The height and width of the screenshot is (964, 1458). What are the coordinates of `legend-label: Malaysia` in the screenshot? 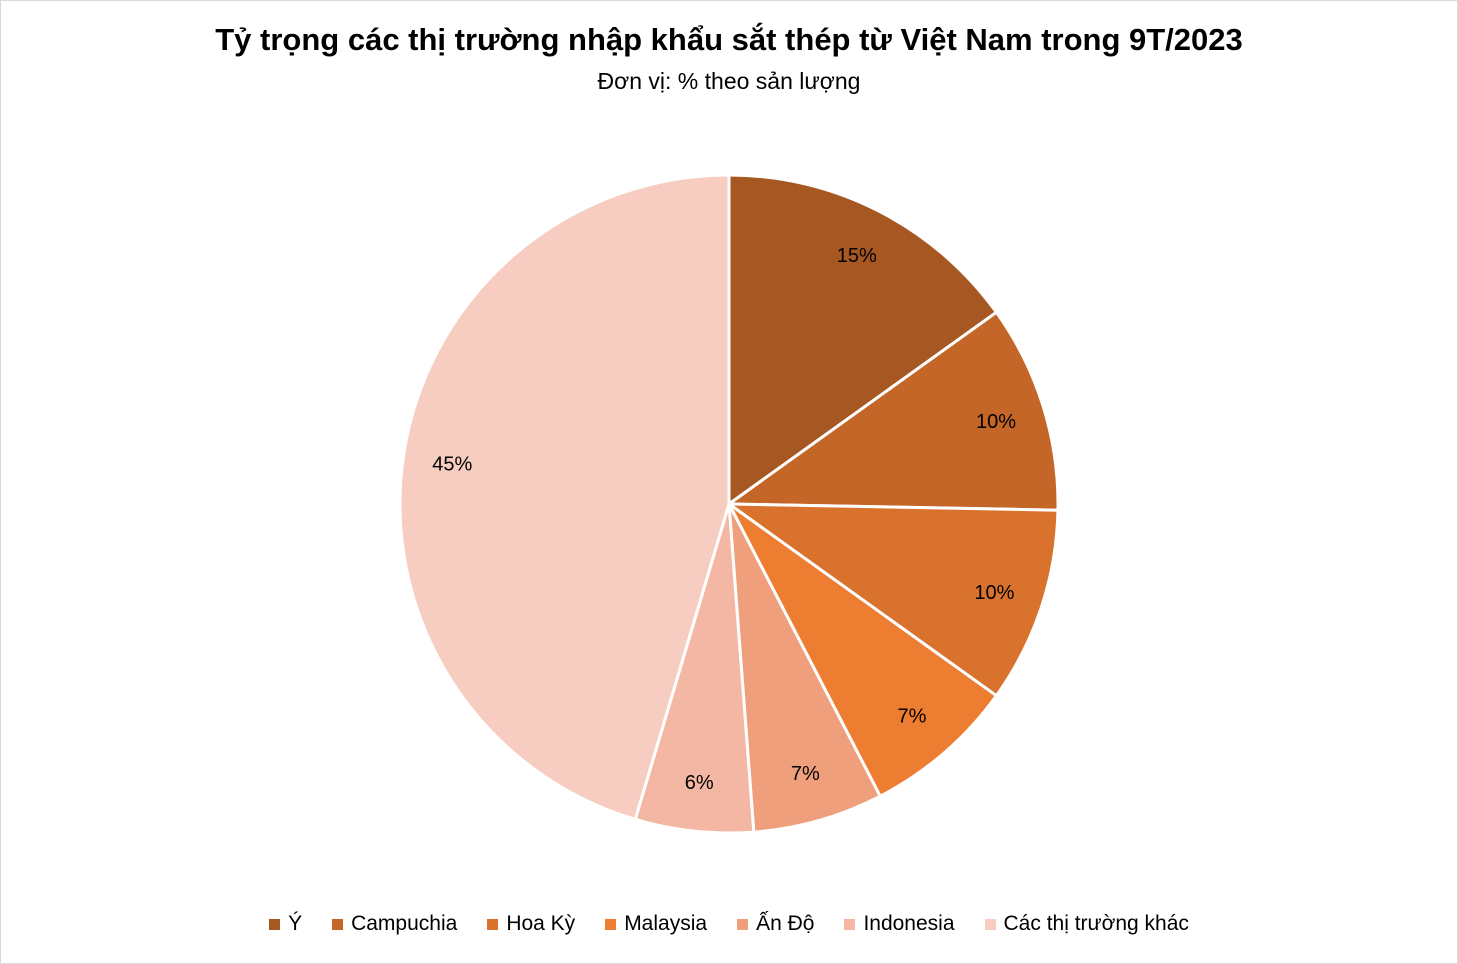 It's located at (666, 923).